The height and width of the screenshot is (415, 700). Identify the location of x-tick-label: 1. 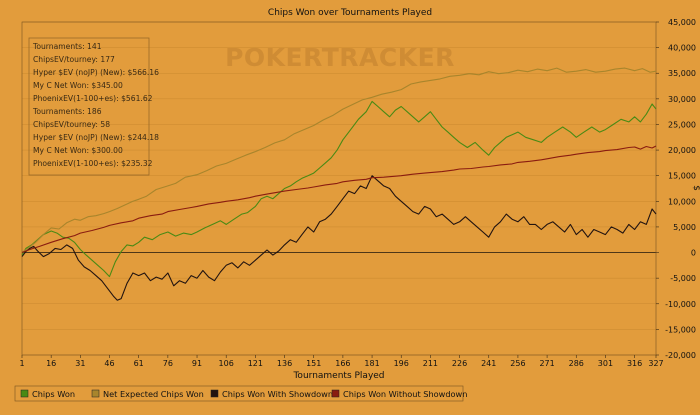
(21, 363).